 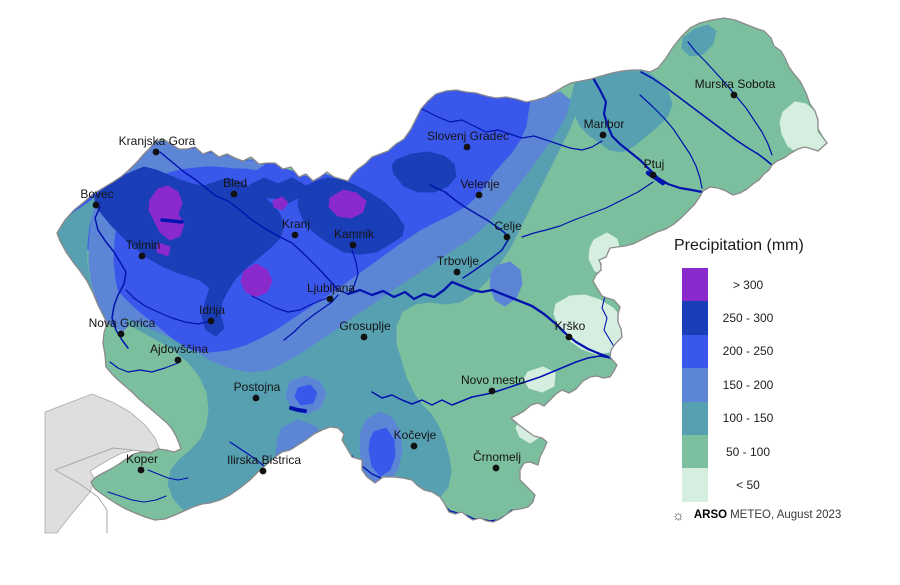 I want to click on city-label: Maribor, so click(x=604, y=124).